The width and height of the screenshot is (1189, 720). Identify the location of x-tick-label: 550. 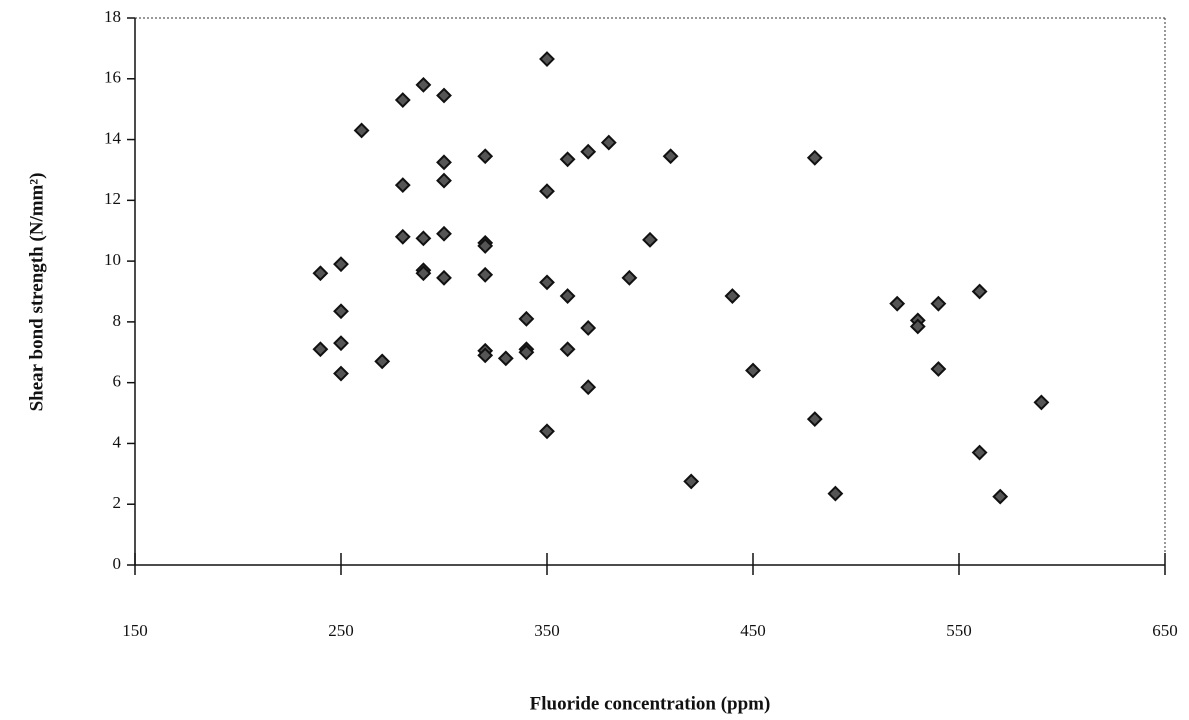
(959, 630).